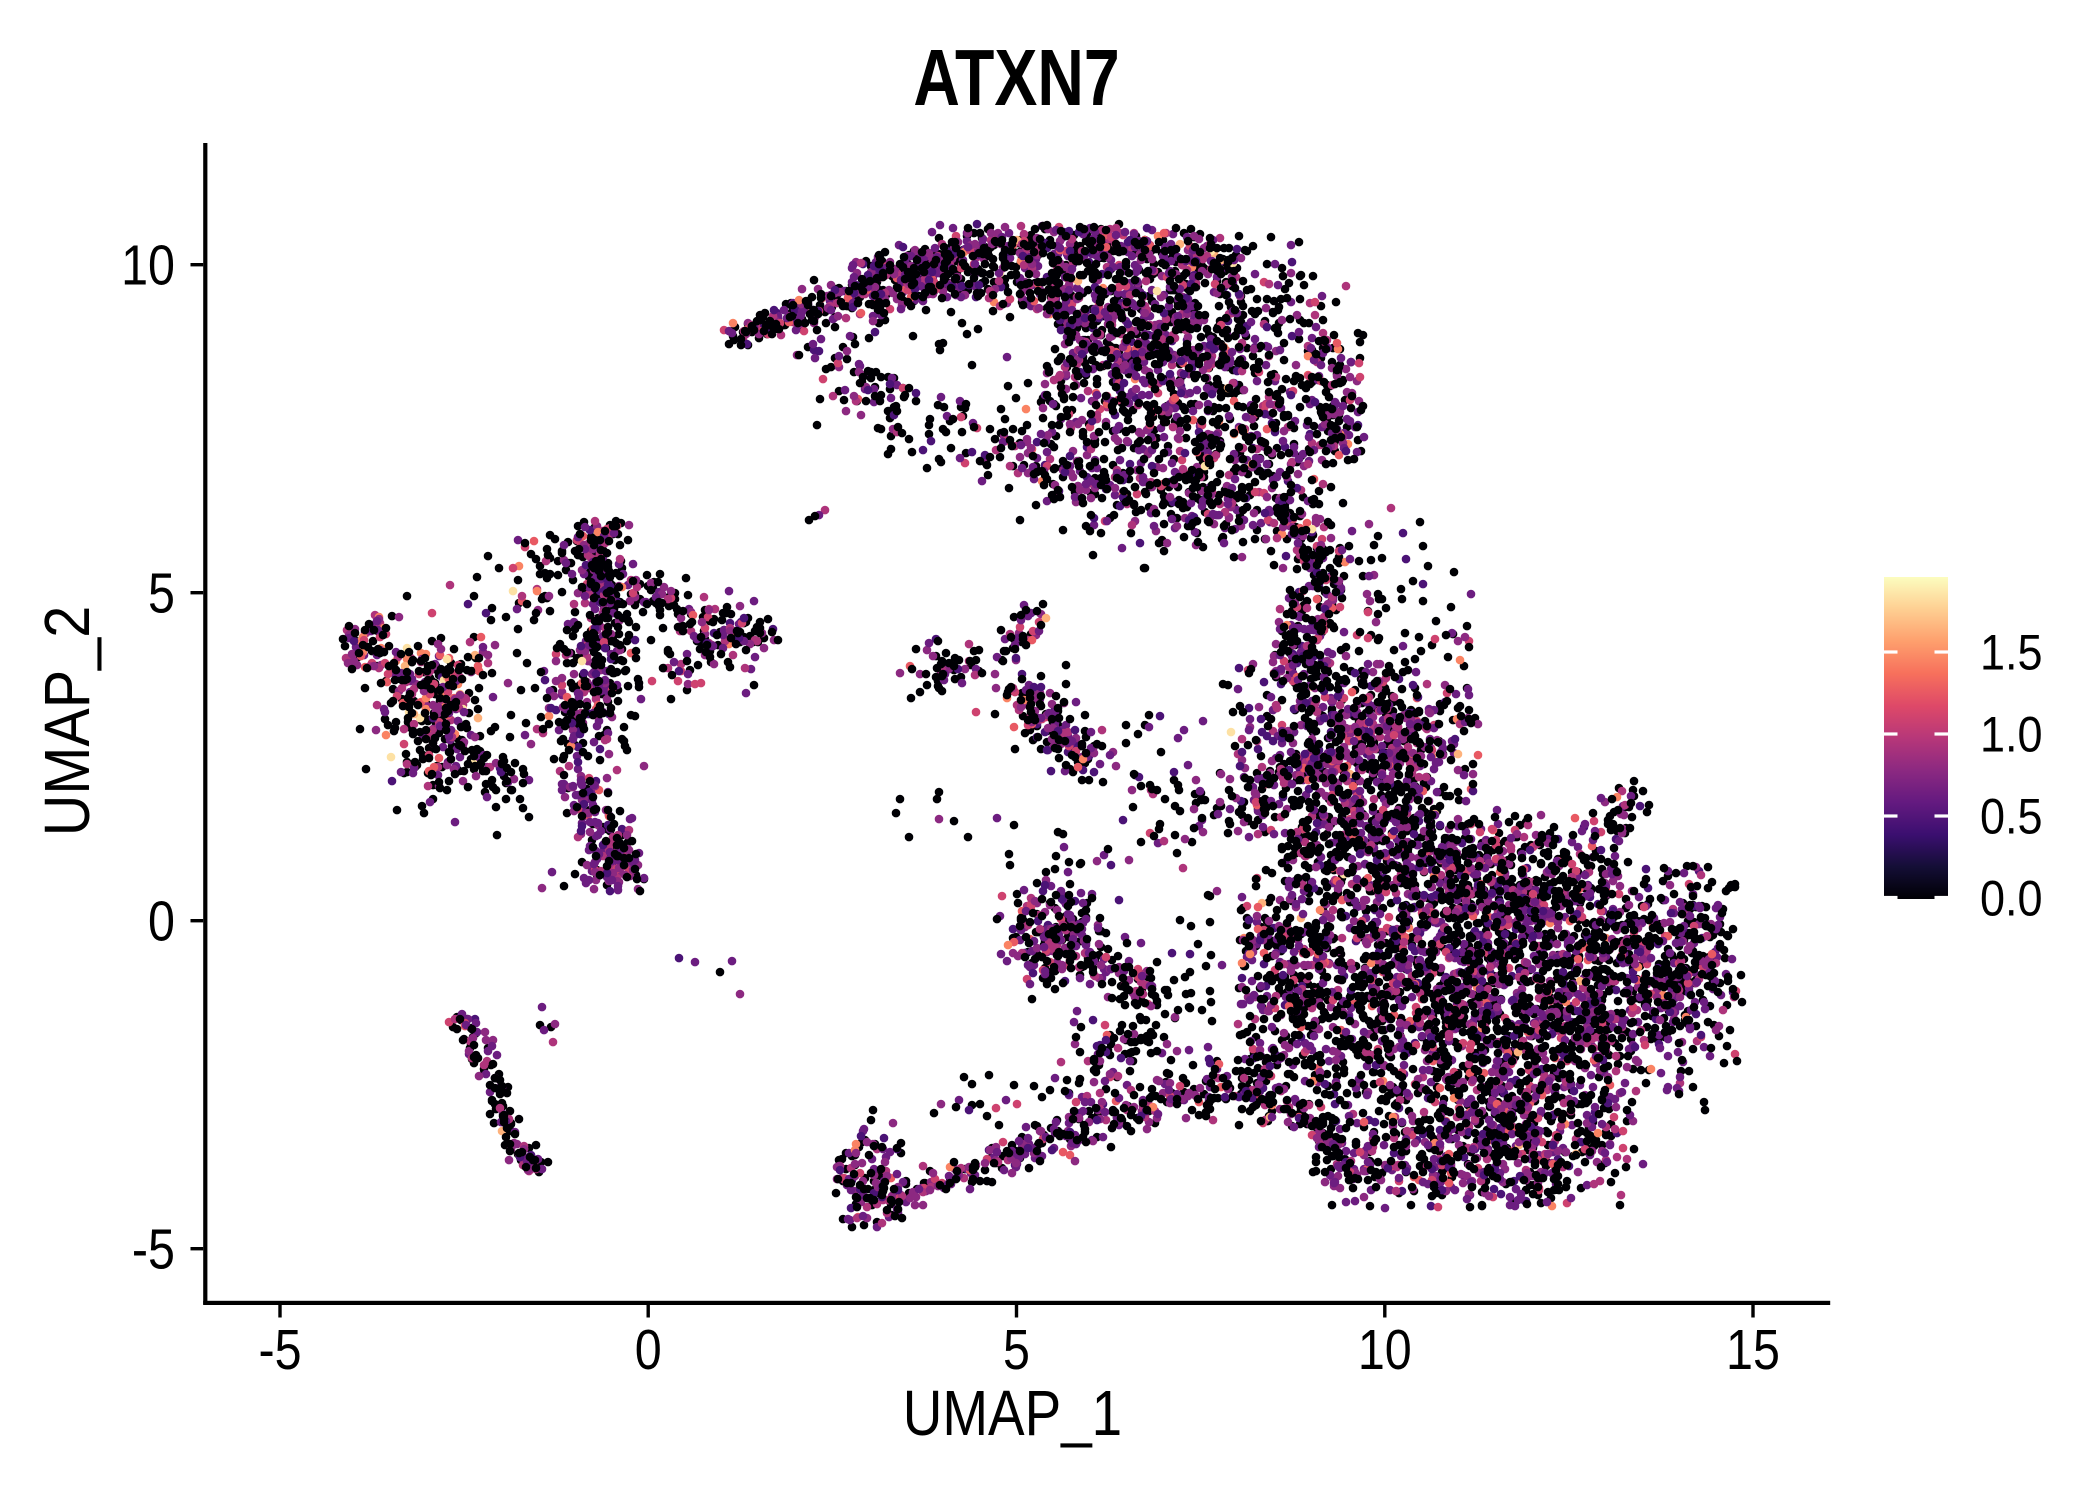  What do you see at coordinates (2011, 653) in the screenshot?
I see `svg-text: 1.5` at bounding box center [2011, 653].